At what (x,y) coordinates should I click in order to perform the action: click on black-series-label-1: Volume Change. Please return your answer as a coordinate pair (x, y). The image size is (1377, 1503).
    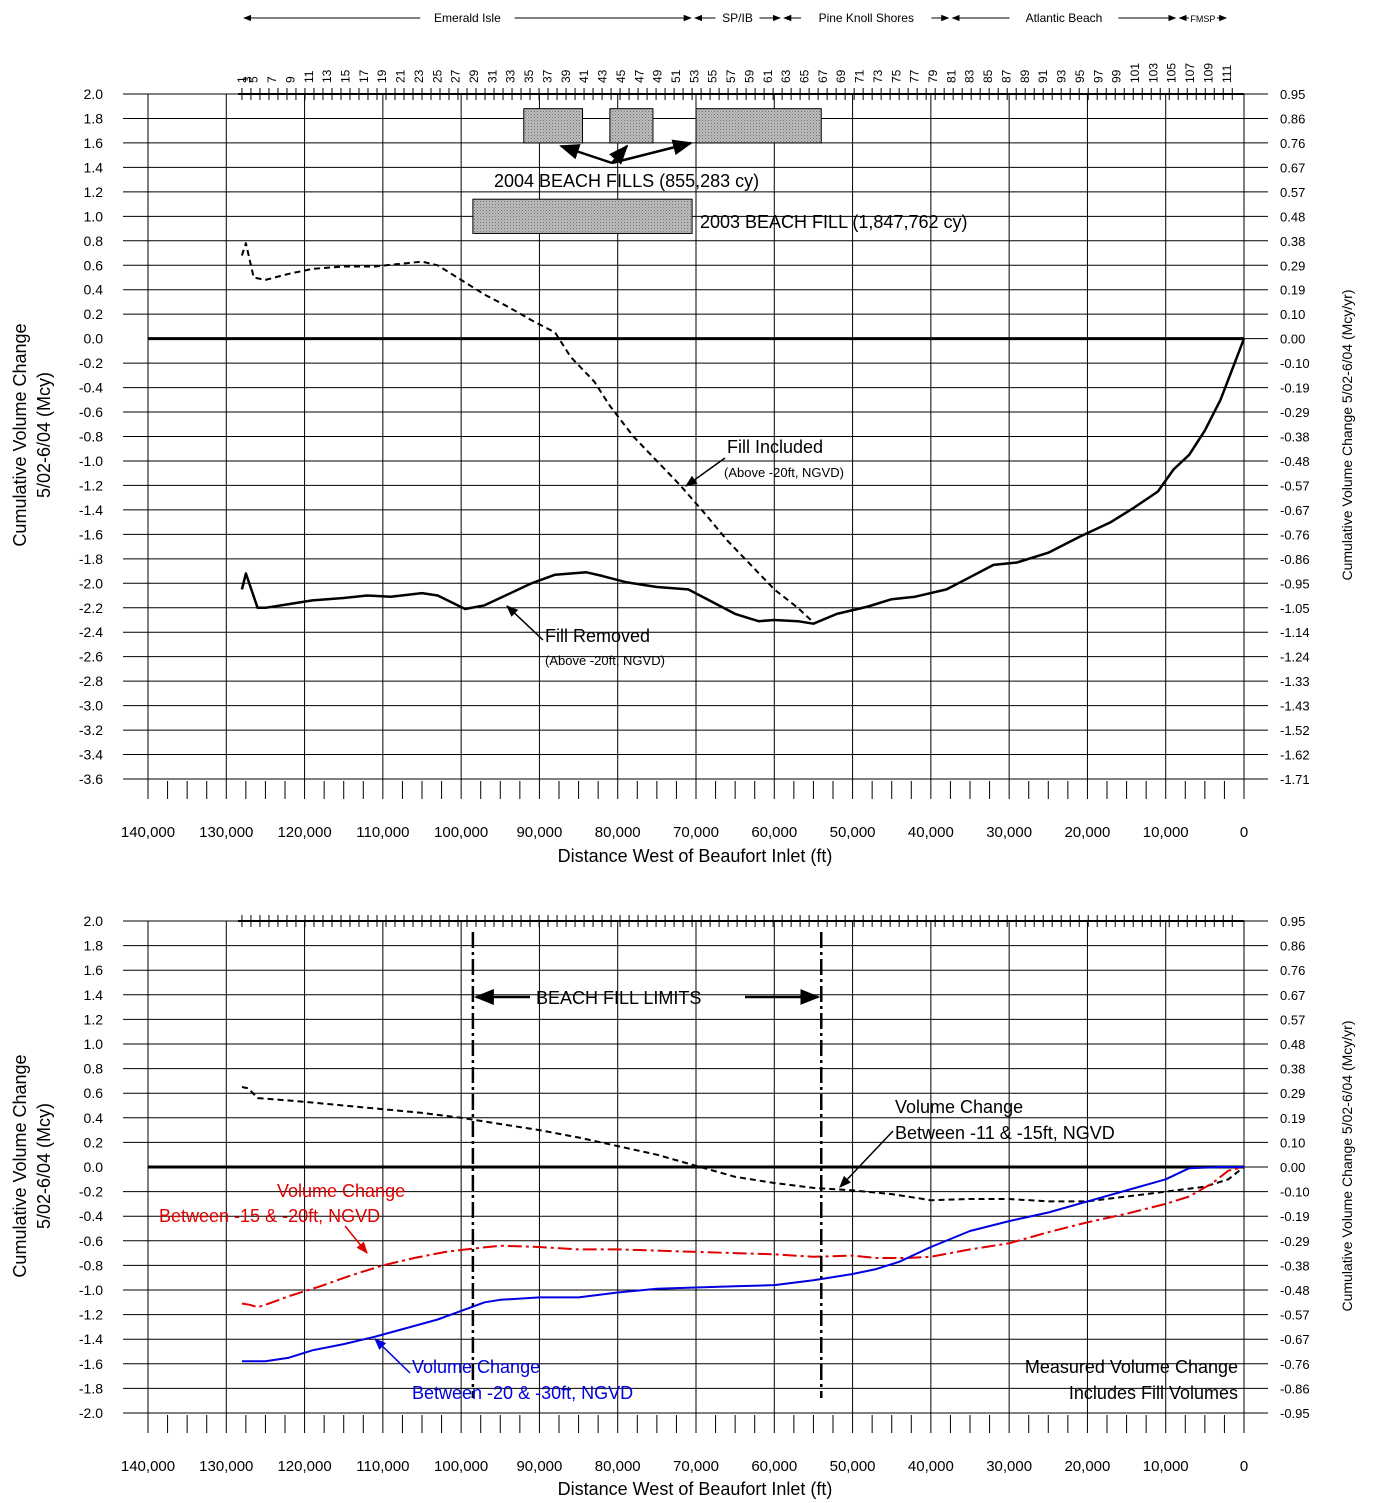
    Looking at the image, I should click on (959, 1107).